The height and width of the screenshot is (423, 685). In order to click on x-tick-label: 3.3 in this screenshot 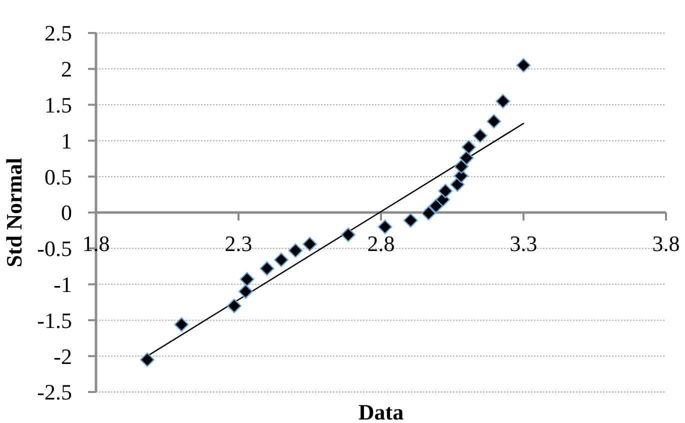, I will do `click(524, 243)`.